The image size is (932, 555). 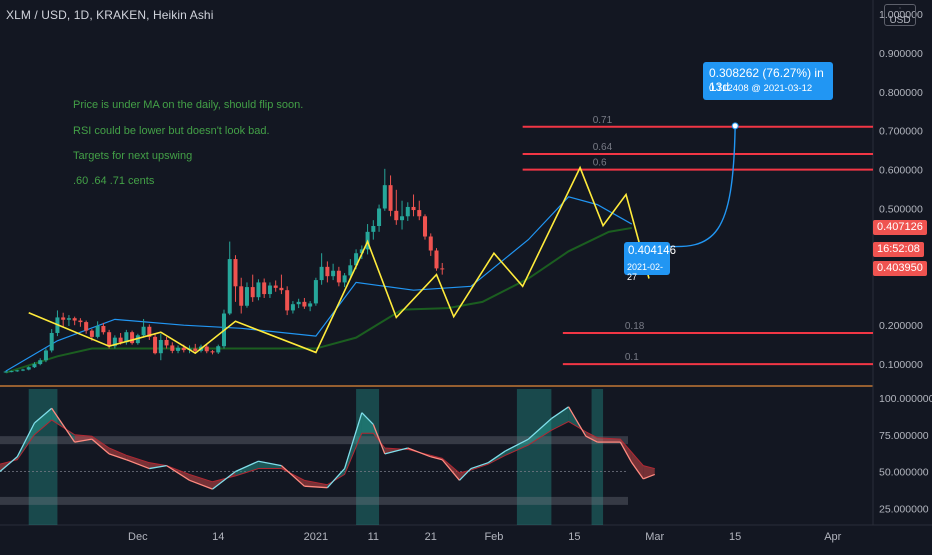 I want to click on rsi-panel, so click(x=327, y=455).